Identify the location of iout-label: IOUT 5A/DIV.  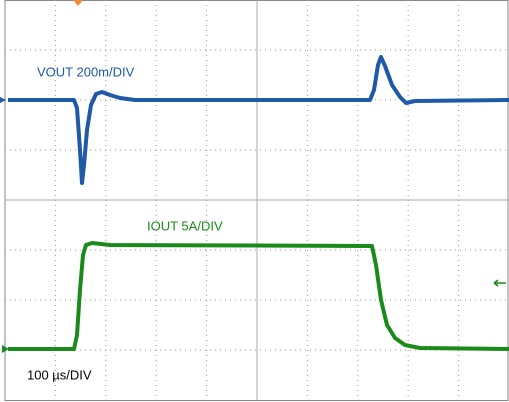
(185, 225).